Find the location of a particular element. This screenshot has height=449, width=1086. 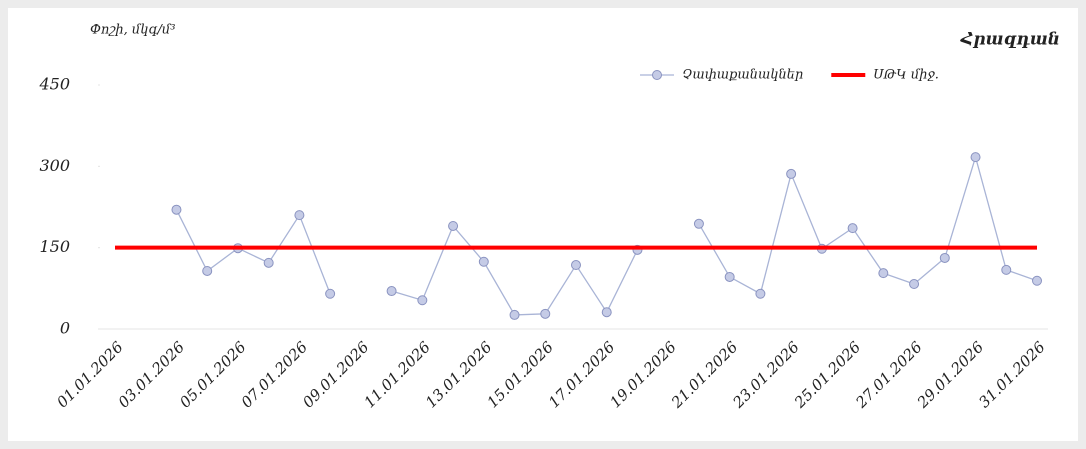

y-tick-label: 150 is located at coordinates (54, 246).